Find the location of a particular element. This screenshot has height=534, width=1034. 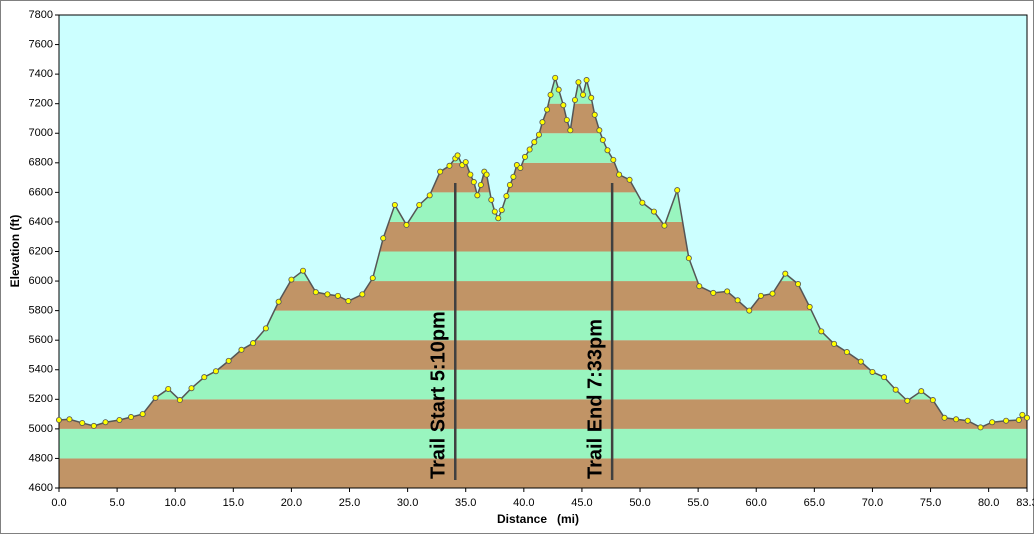

x-tick-label: 70.0 is located at coordinates (872, 503).